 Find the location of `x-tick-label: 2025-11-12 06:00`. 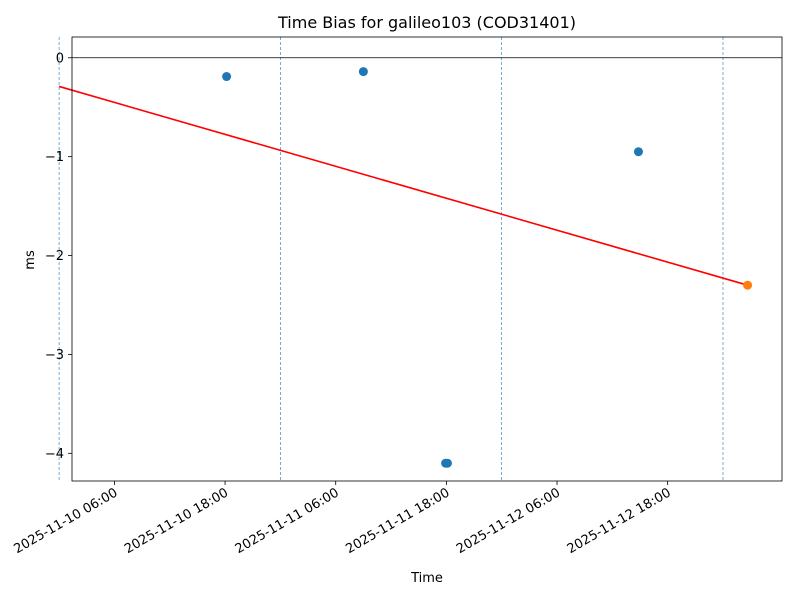

x-tick-label: 2025-11-12 06:00 is located at coordinates (508, 521).